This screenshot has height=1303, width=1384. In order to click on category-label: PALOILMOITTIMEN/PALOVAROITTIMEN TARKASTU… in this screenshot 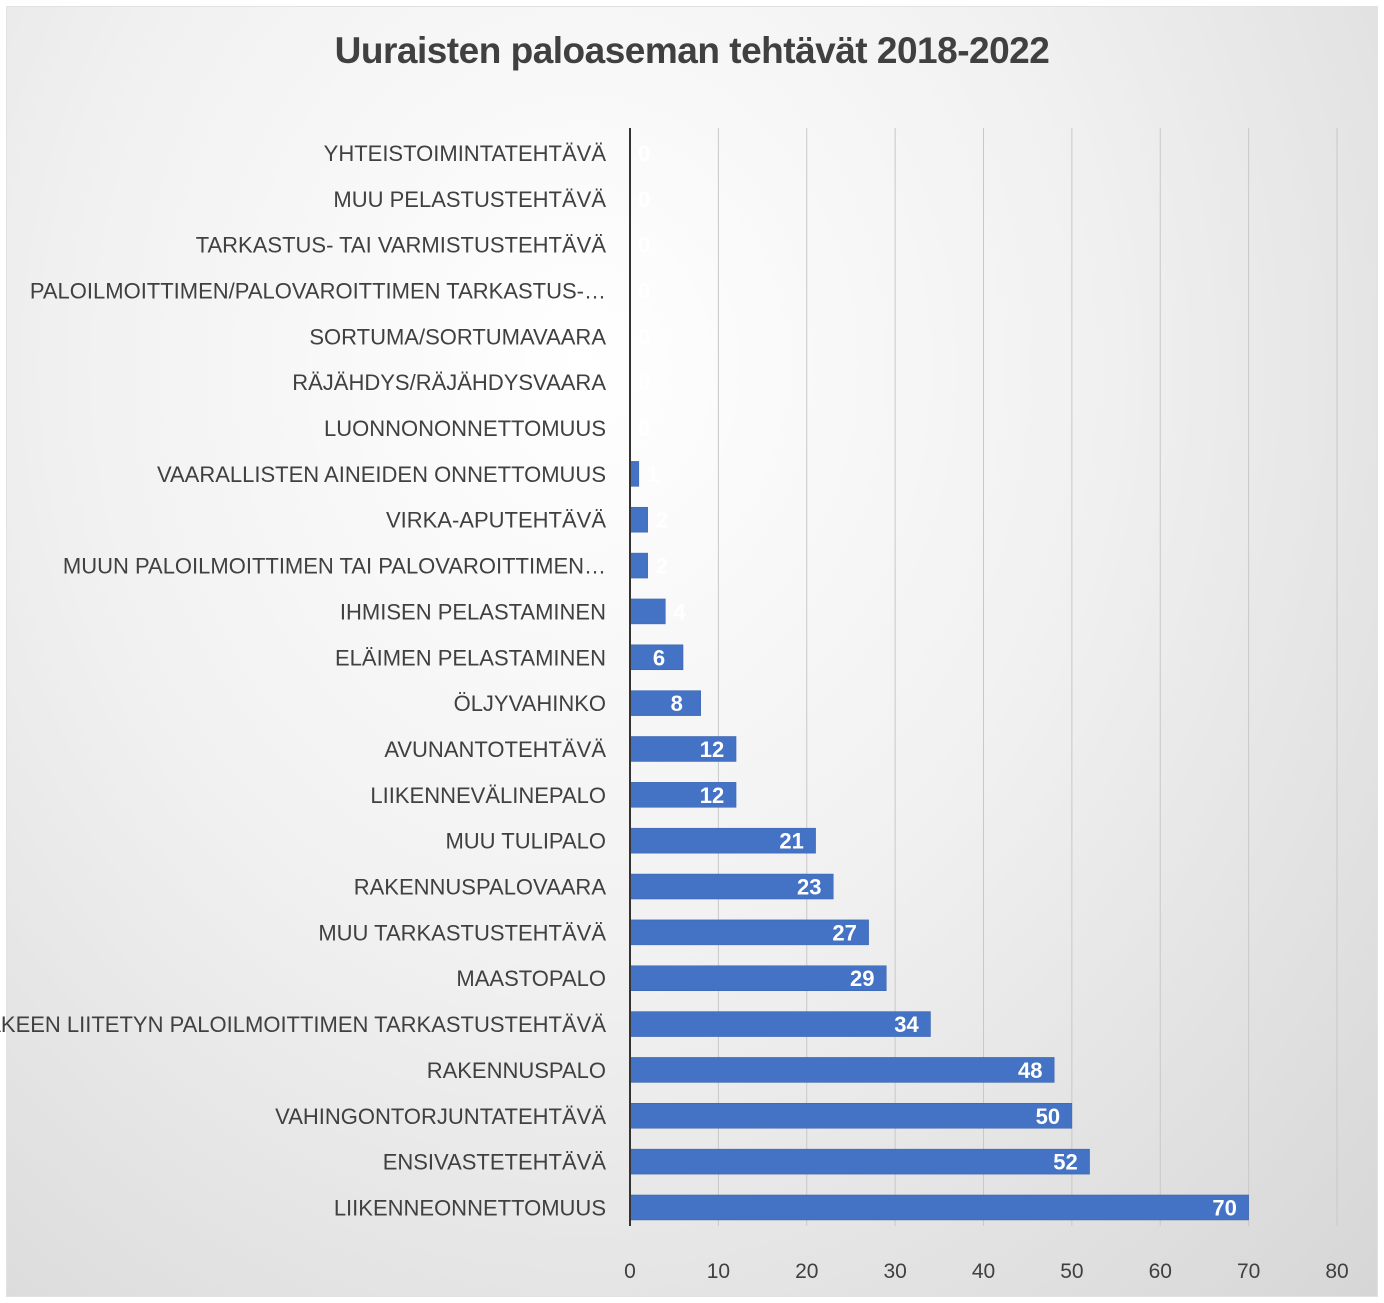, I will do `click(318, 290)`.